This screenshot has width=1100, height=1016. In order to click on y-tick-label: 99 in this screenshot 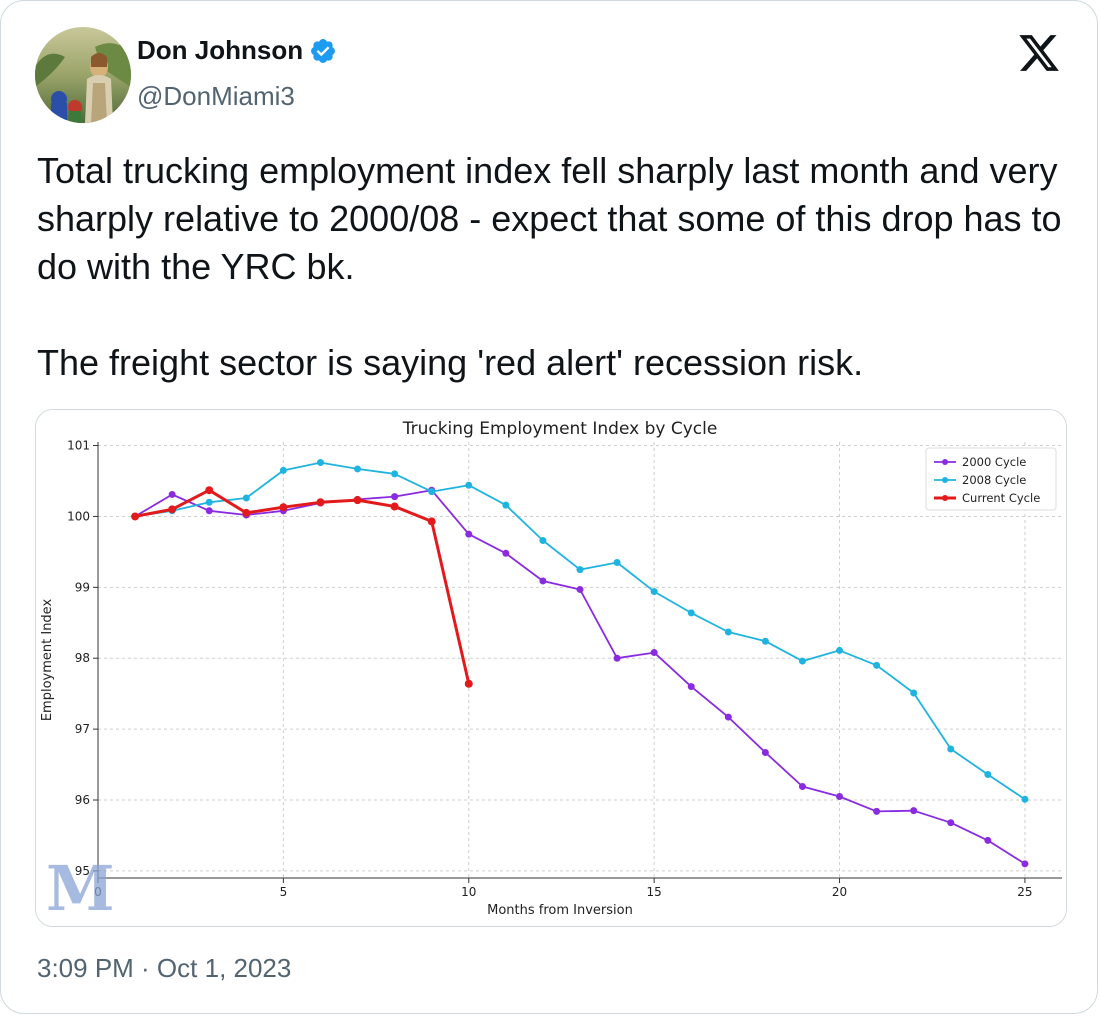, I will do `click(82, 587)`.